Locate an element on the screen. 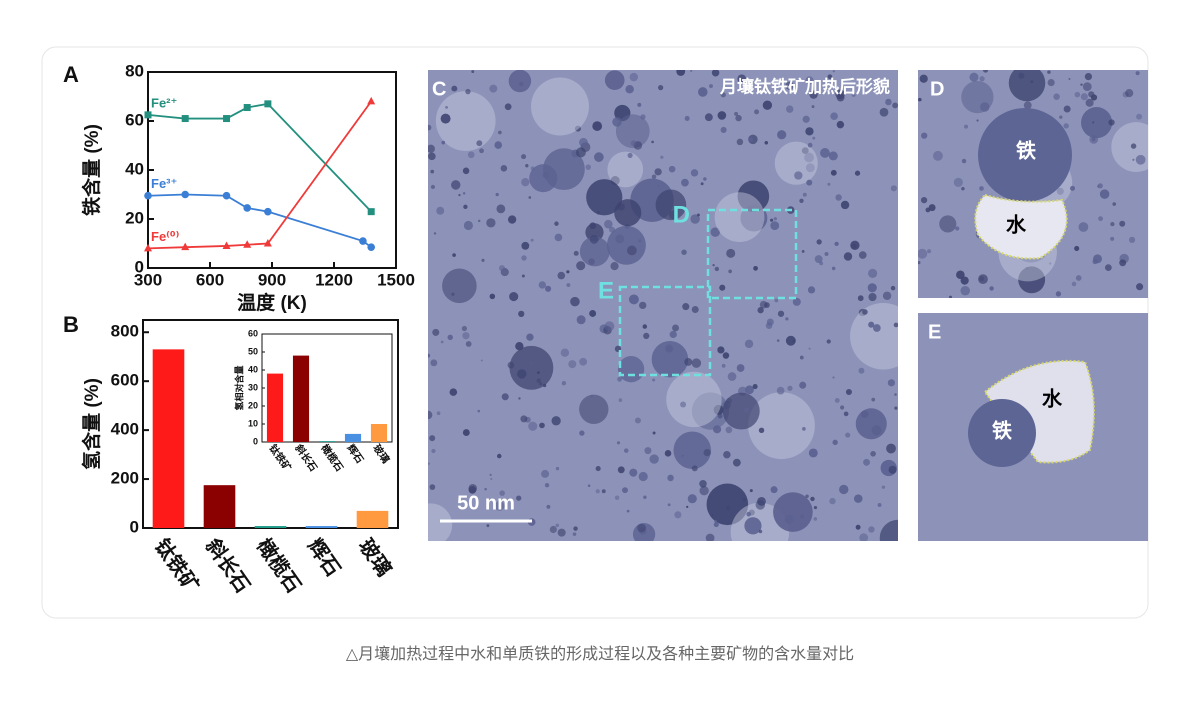 The height and width of the screenshot is (720, 1200). box-label: D is located at coordinates (681, 214).